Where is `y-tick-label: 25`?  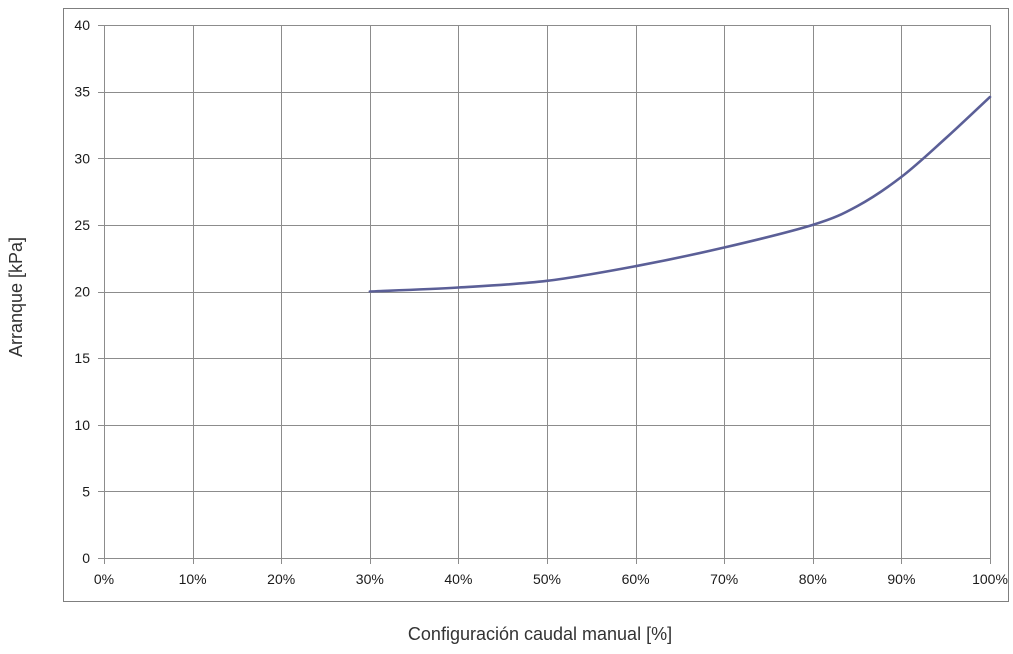
y-tick-label: 25 is located at coordinates (82, 225).